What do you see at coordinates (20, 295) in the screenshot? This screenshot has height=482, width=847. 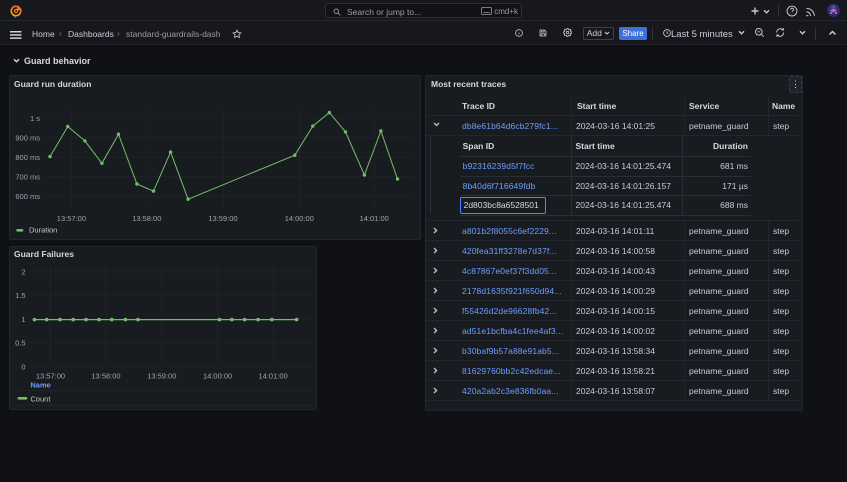 I see `svg-text: 1.5` at bounding box center [20, 295].